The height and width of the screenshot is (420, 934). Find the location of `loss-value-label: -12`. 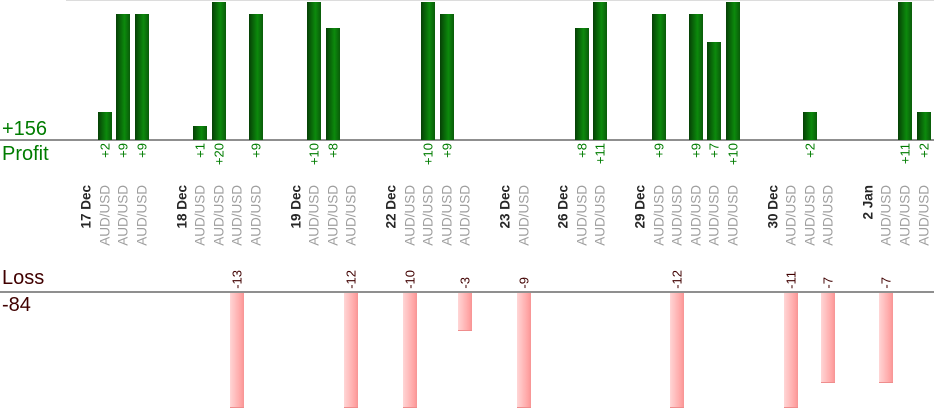

loss-value-label: -12 is located at coordinates (677, 279).